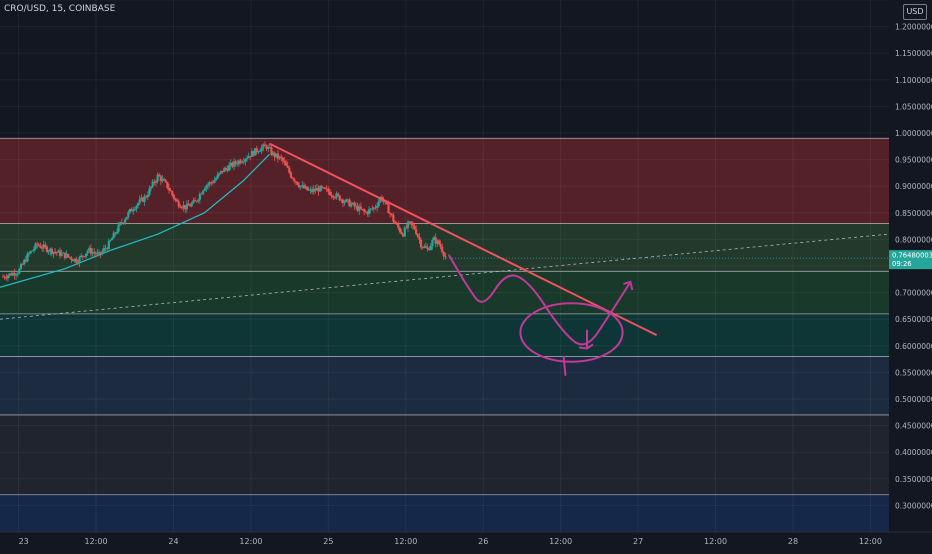 The height and width of the screenshot is (554, 932). I want to click on candles, so click(224, 211).